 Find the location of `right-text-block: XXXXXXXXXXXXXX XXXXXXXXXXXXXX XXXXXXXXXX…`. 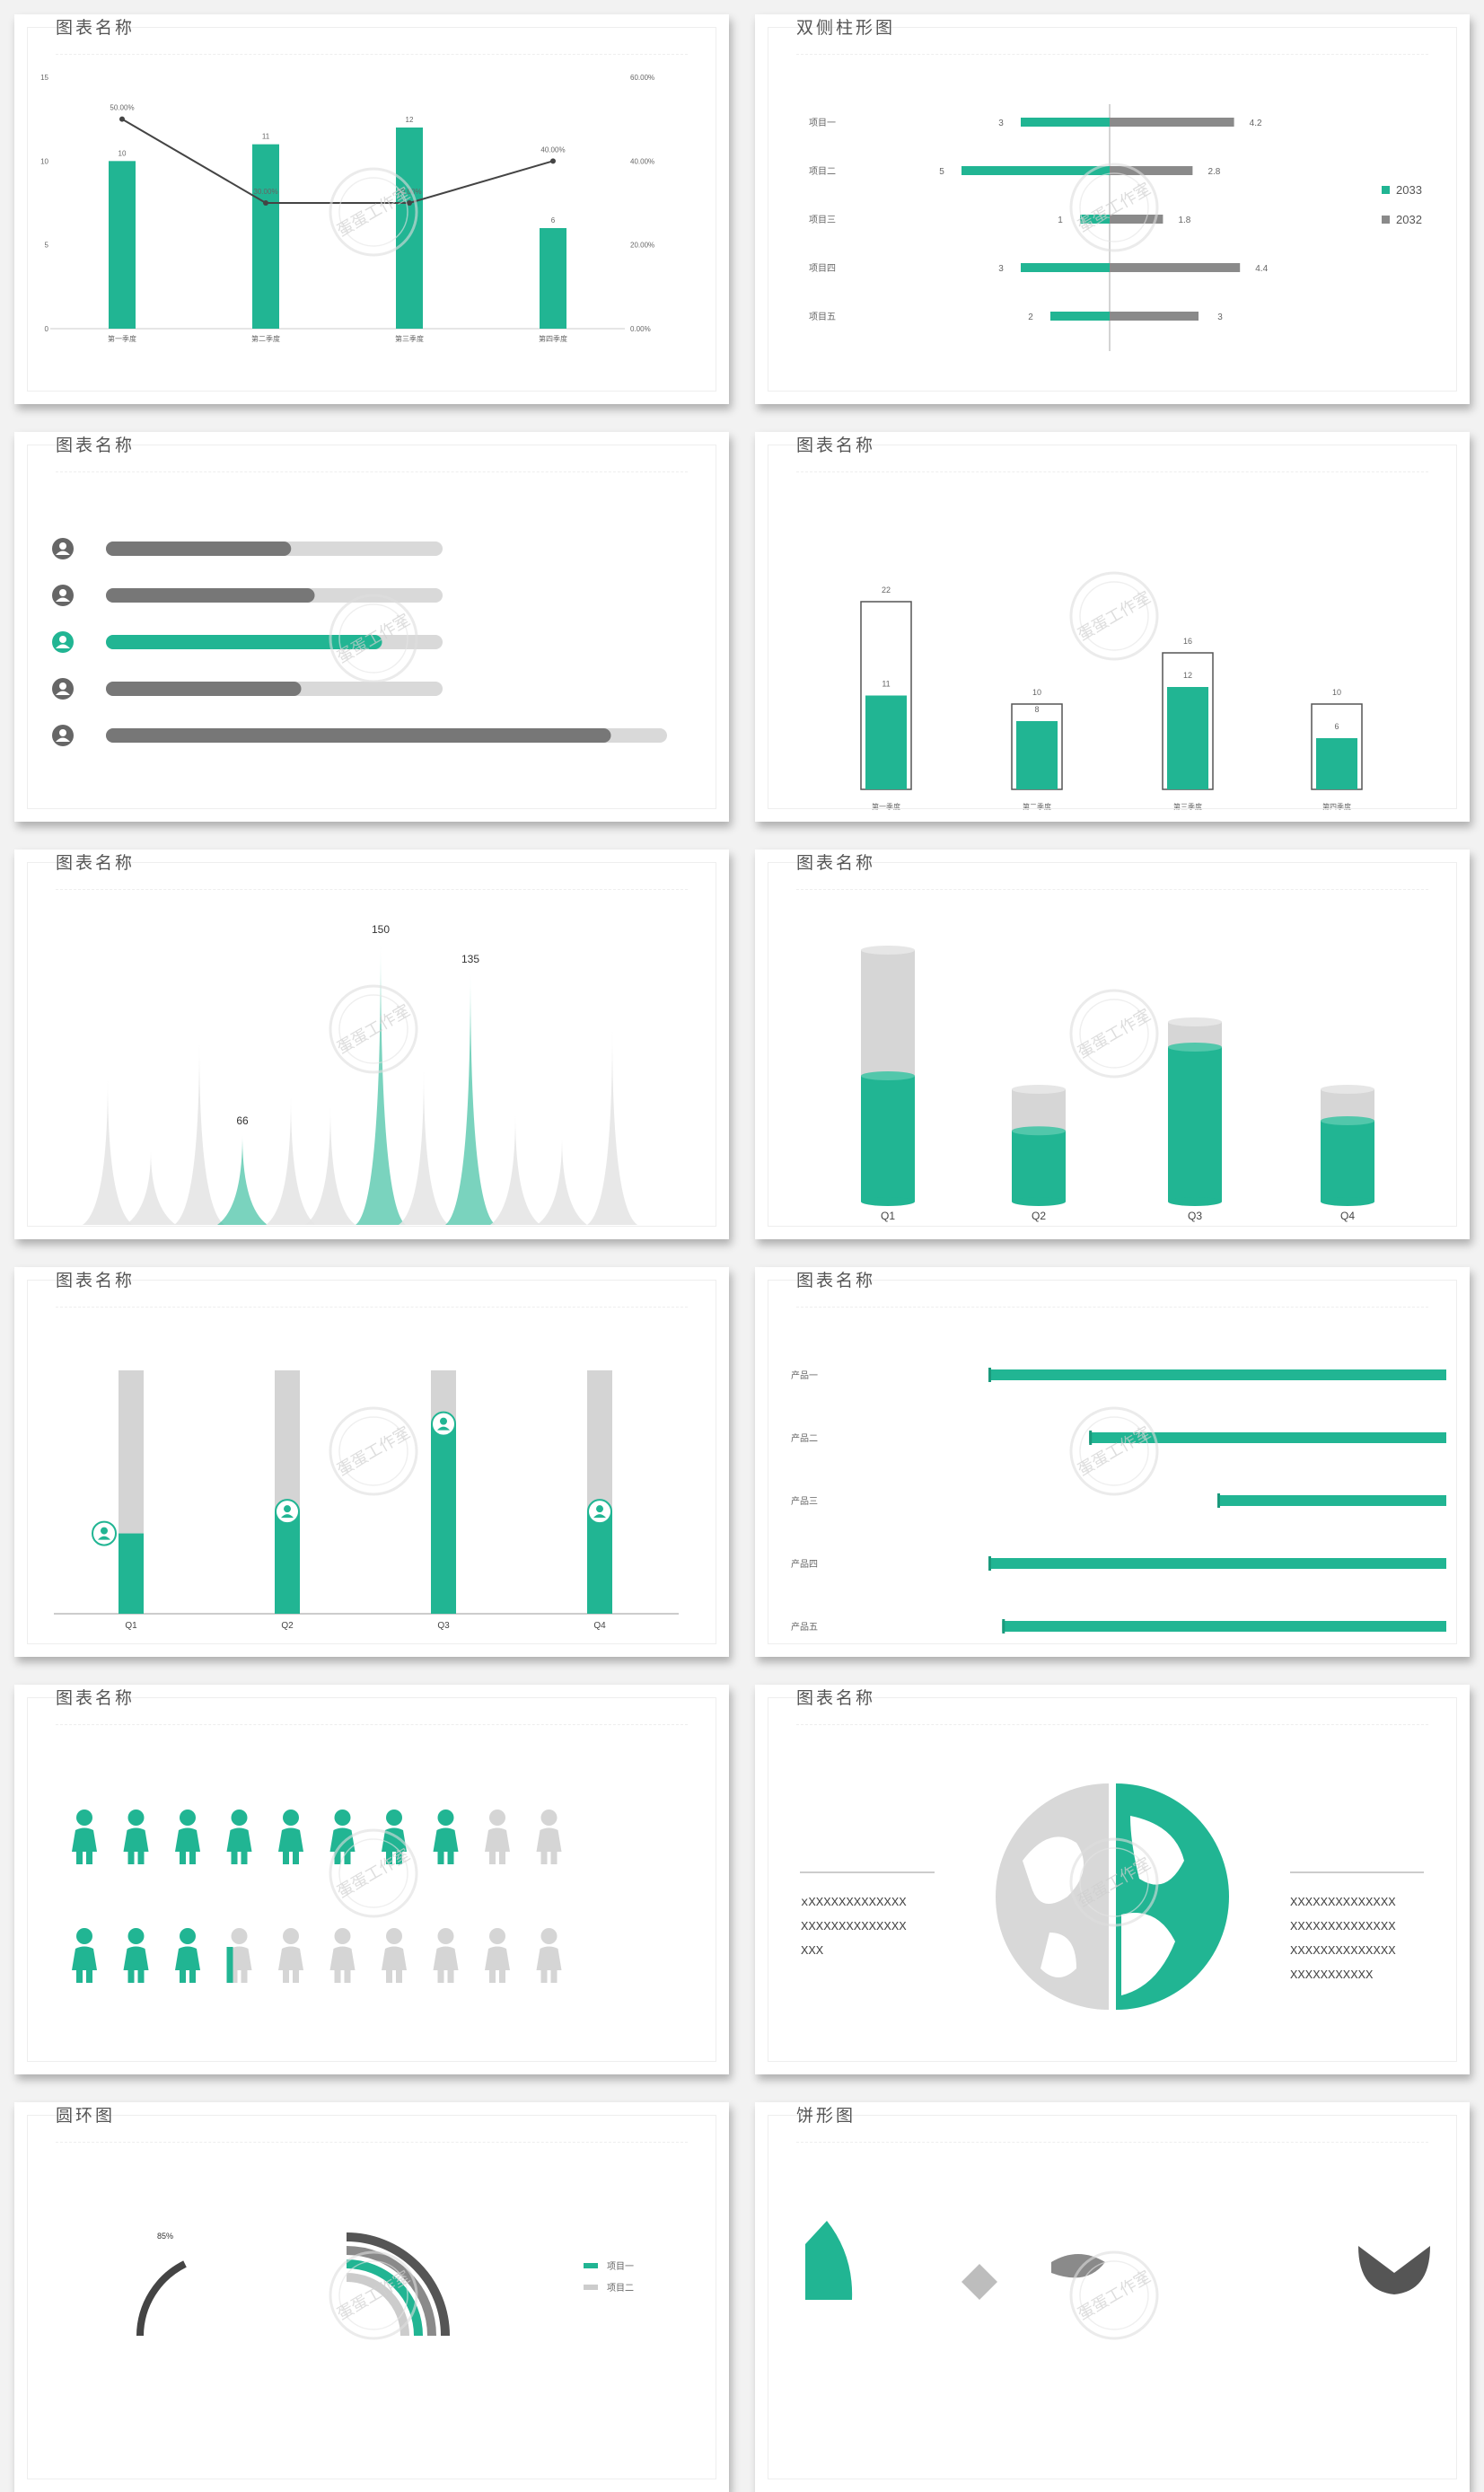

right-text-block: XXXXXXXXXXXXXX XXXXXXXXXXXXXX XXXXXXXXXX… is located at coordinates (1343, 1940).